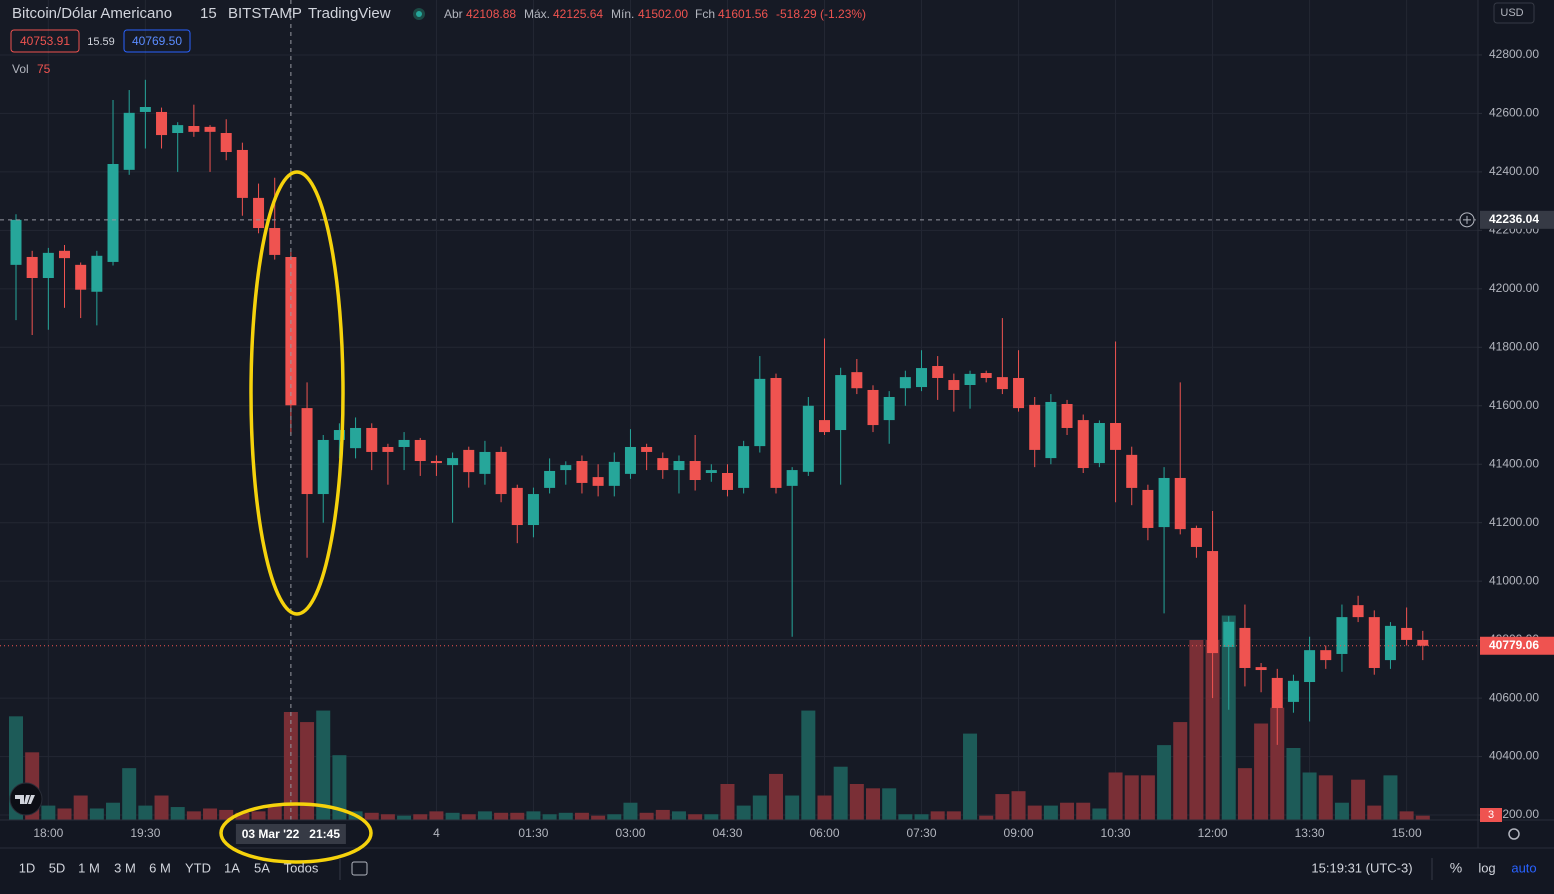 This screenshot has width=1554, height=894. Describe the element at coordinates (101, 42) in the screenshot. I see `spread: 15.59` at that location.